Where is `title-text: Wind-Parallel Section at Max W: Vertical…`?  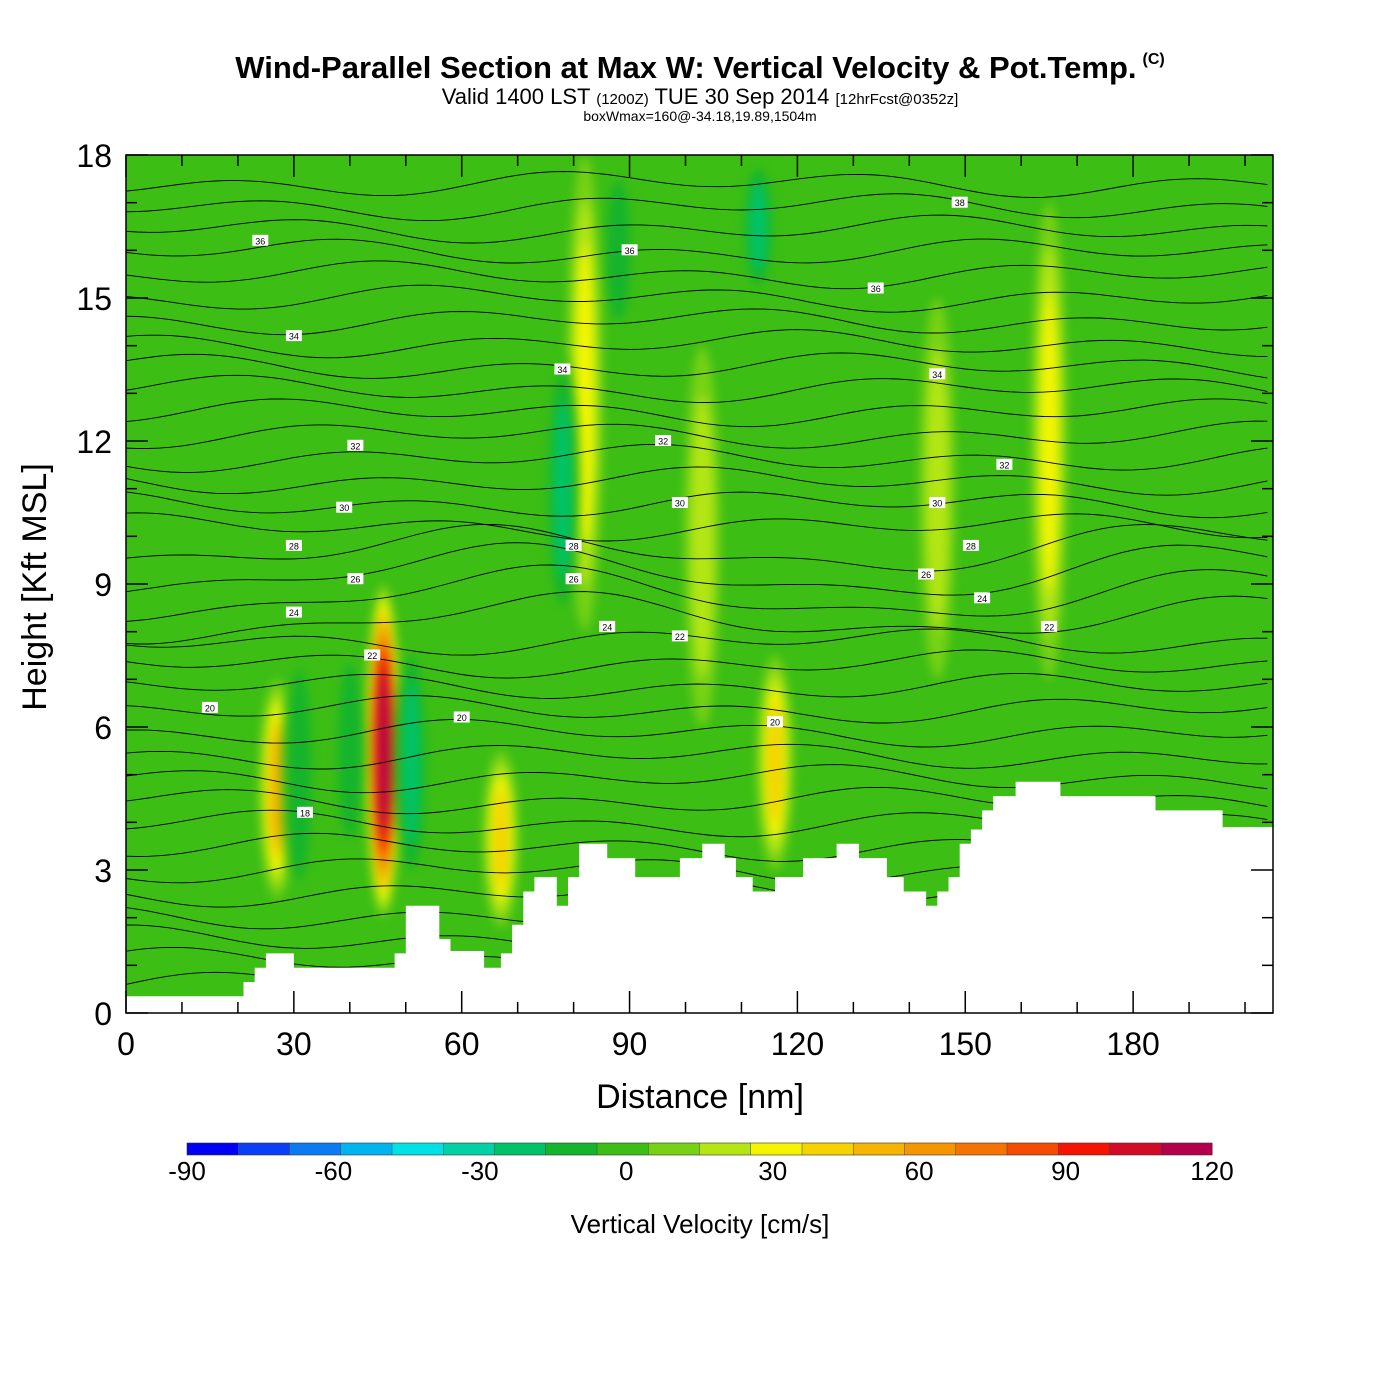 title-text: Wind-Parallel Section at Max W: Vertical… is located at coordinates (686, 67).